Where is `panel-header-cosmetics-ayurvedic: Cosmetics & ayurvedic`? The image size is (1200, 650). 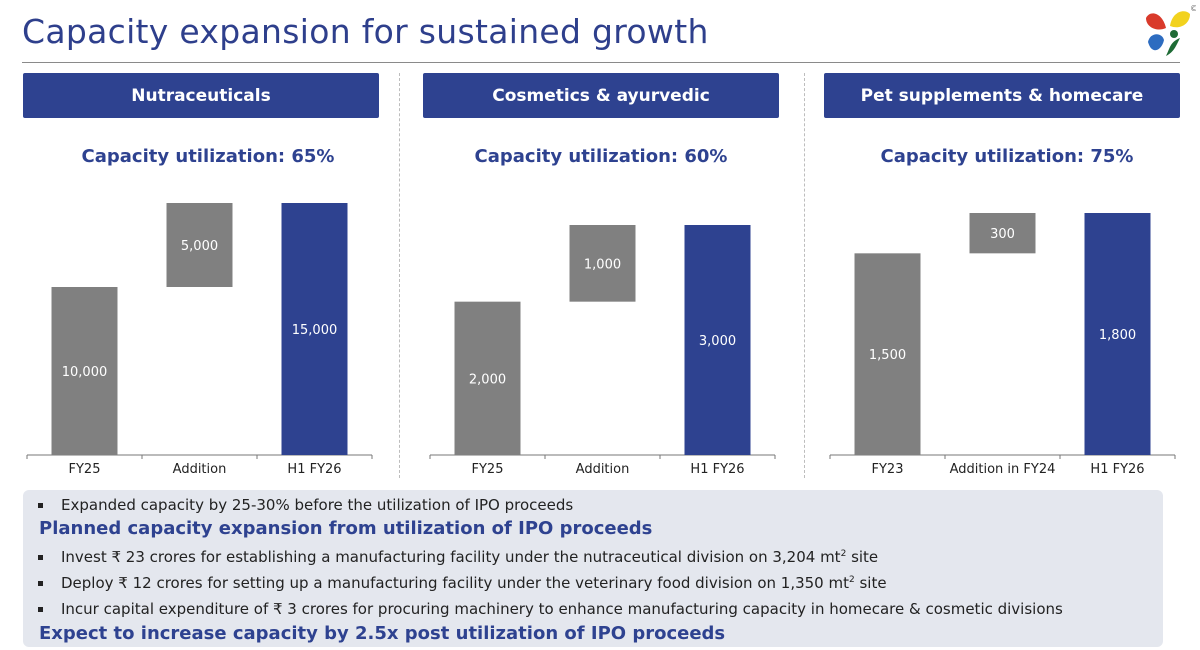
panel-header-cosmetics-ayurvedic: Cosmetics & ayurvedic is located at coordinates (601, 95).